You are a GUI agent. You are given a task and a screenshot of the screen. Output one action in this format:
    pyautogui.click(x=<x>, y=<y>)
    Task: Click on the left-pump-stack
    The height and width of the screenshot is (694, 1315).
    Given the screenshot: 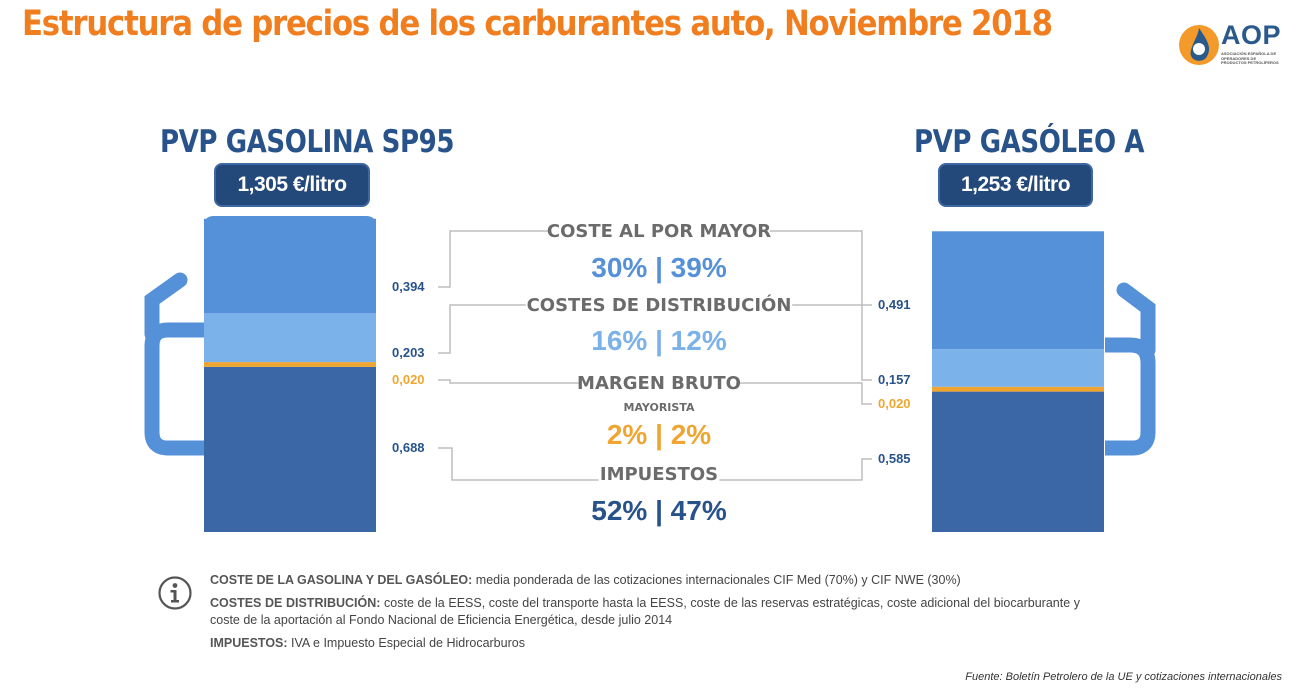 What is the action you would take?
    pyautogui.click(x=290, y=375)
    